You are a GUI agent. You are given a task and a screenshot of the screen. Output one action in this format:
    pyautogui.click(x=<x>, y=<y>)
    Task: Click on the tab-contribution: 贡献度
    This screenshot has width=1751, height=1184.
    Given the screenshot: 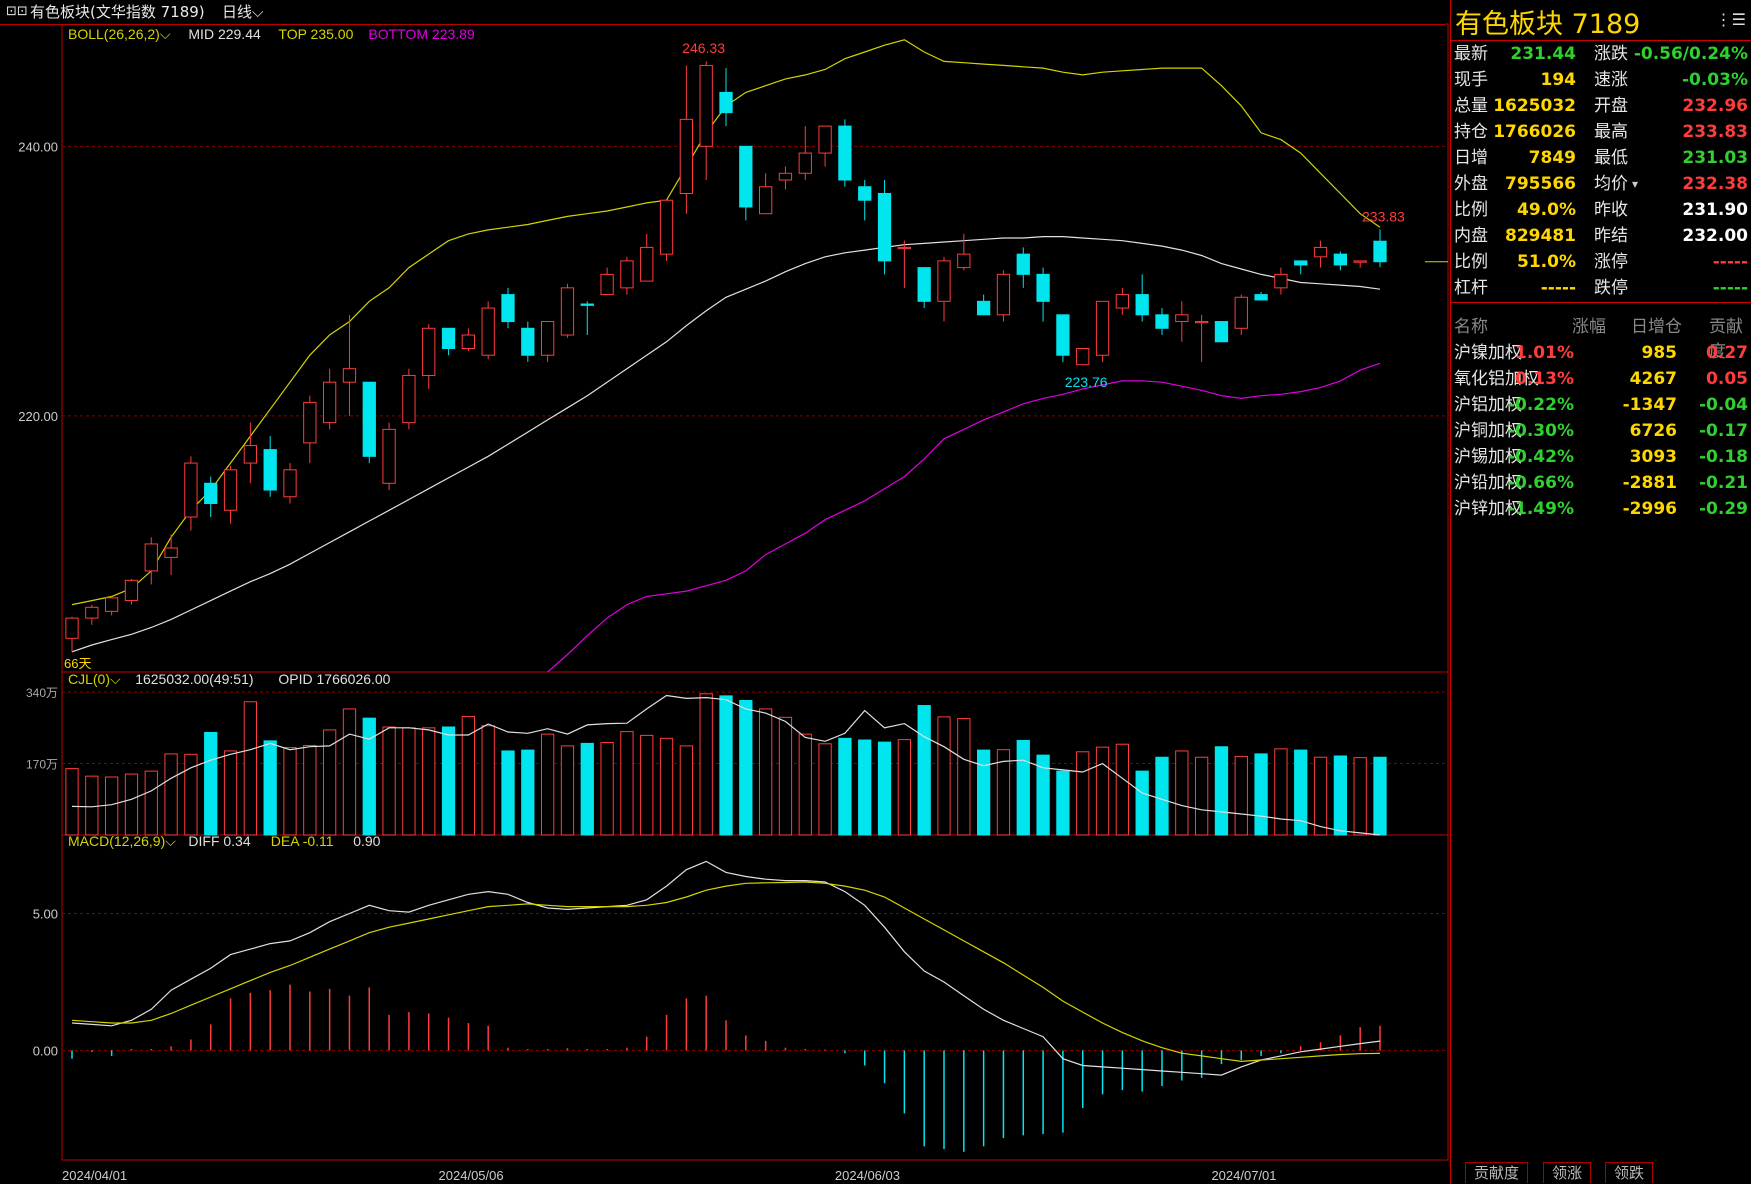 What is the action you would take?
    pyautogui.click(x=1497, y=1172)
    